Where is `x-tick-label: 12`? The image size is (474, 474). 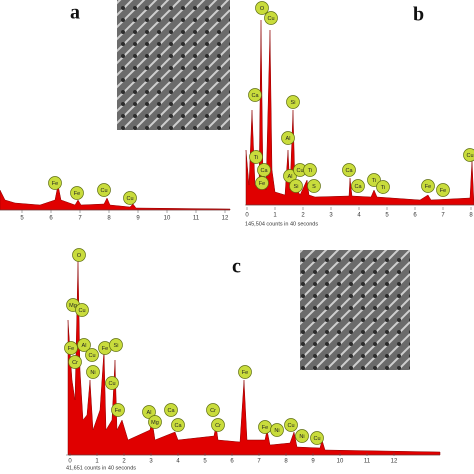
x-tick-label: 12 is located at coordinates (225, 219).